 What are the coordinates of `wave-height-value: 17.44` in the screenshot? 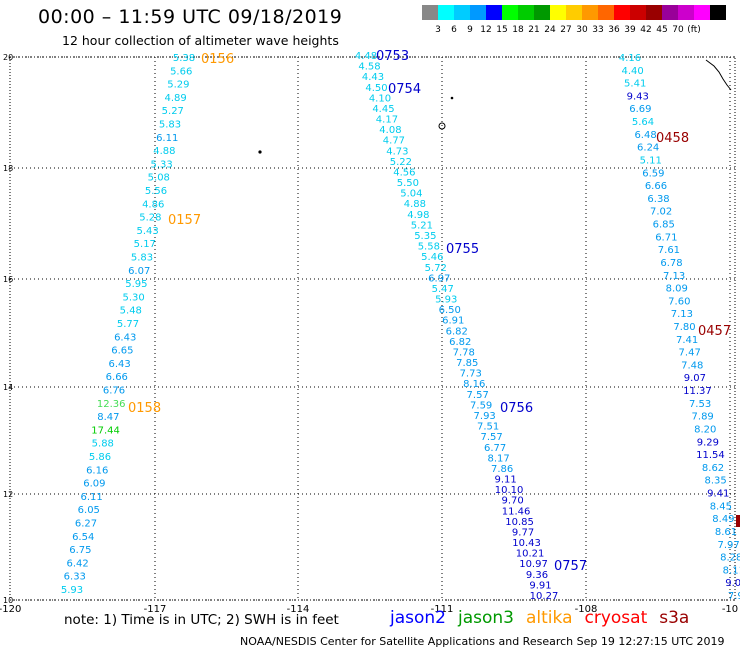 It's located at (105, 430).